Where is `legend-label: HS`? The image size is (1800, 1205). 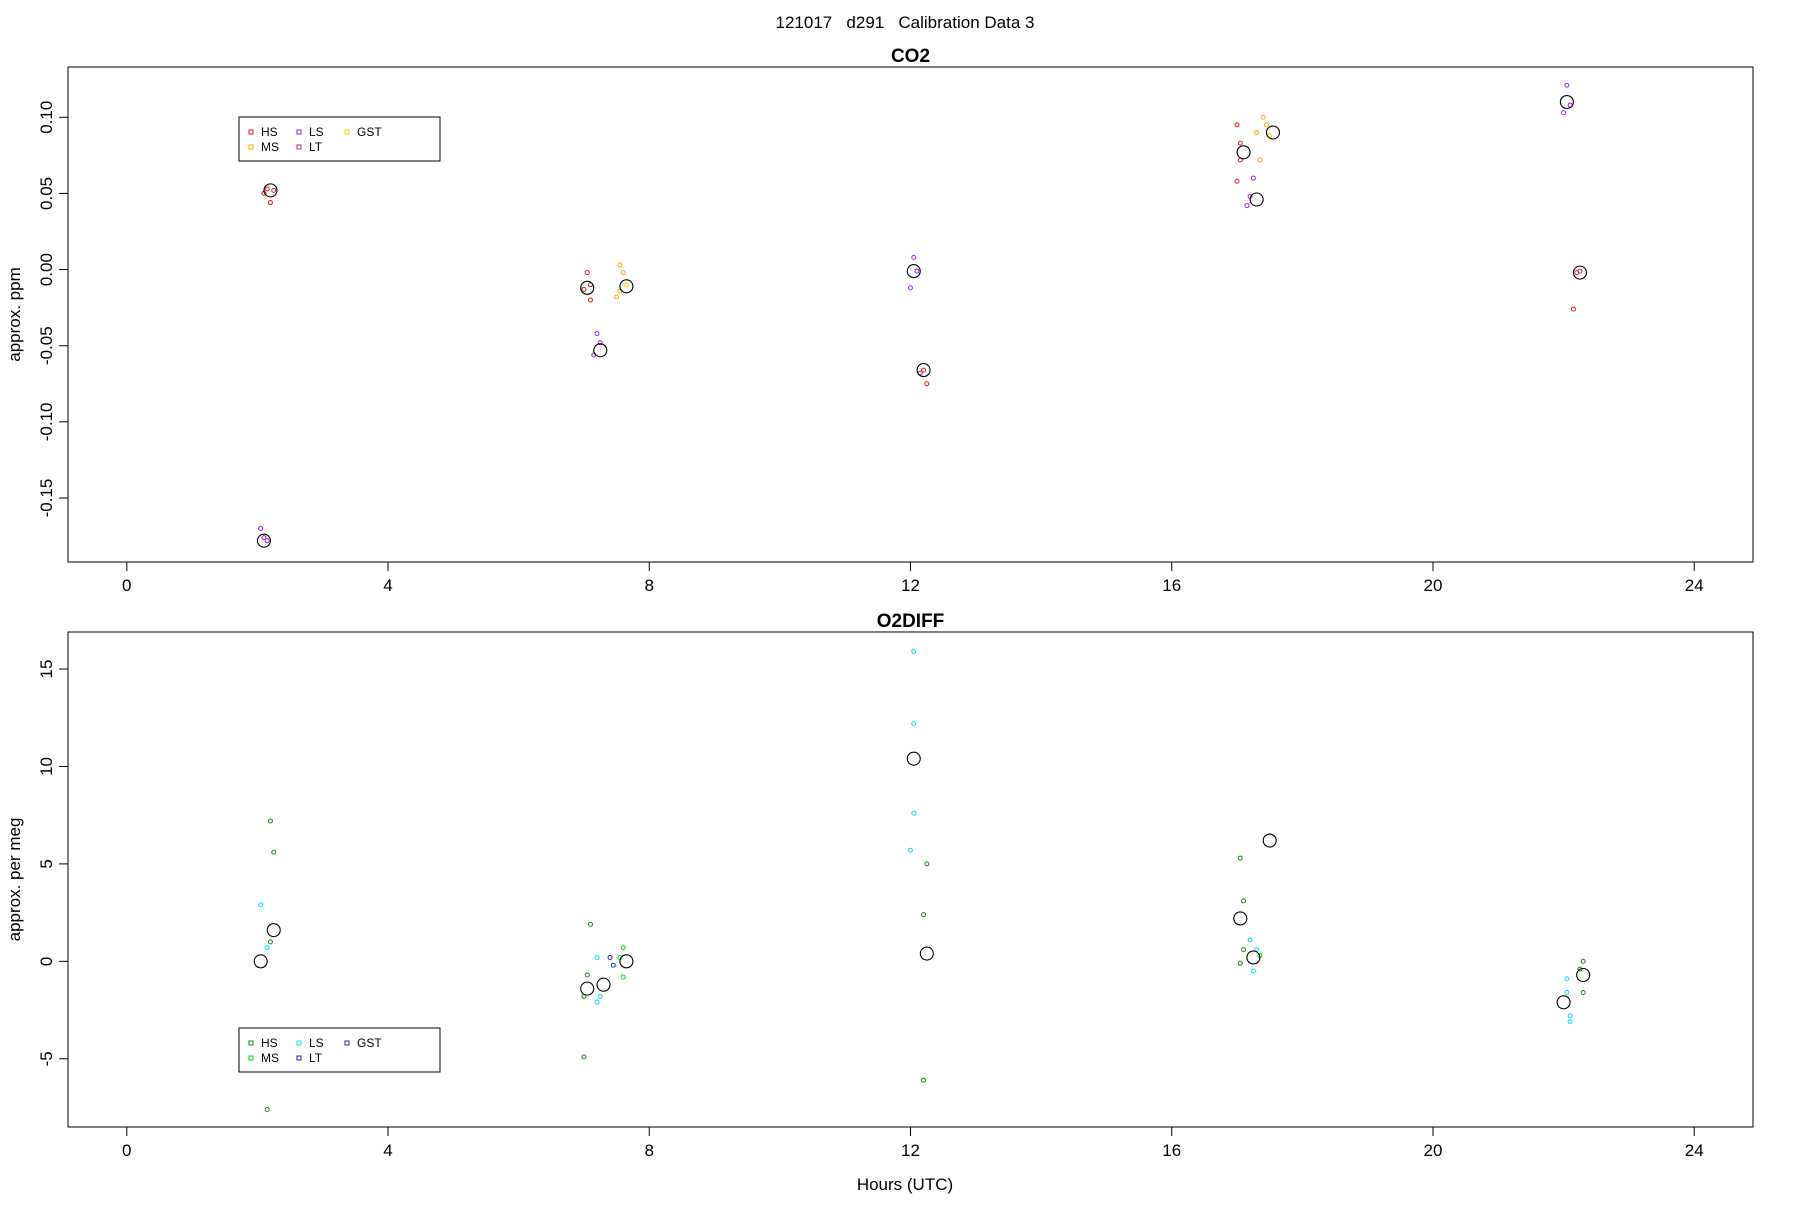
legend-label: HS is located at coordinates (269, 1043).